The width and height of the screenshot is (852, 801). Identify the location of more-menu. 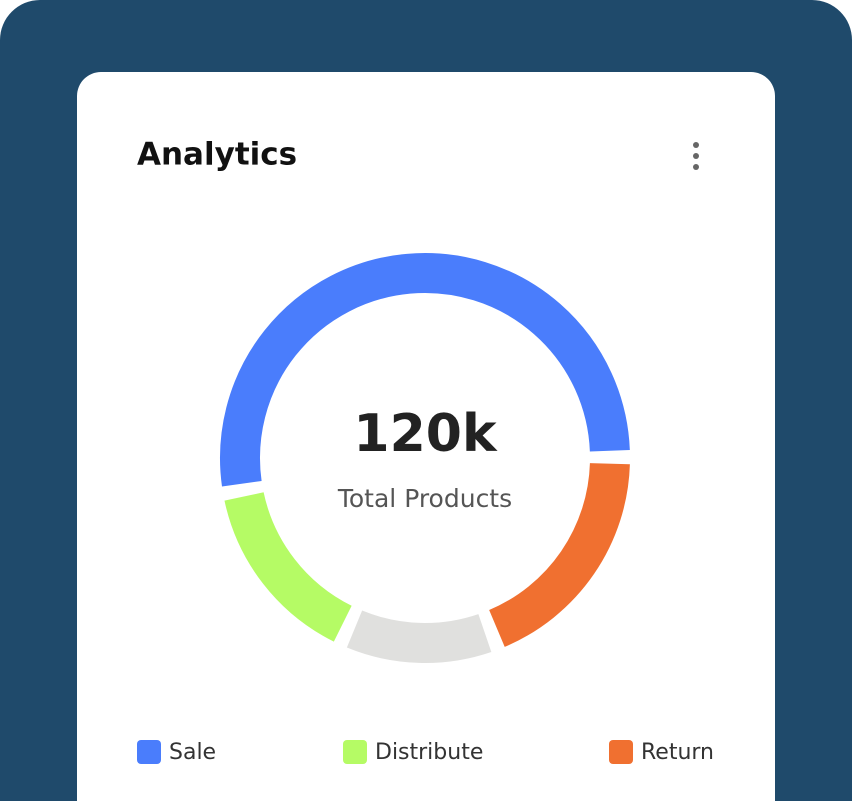
(696, 156).